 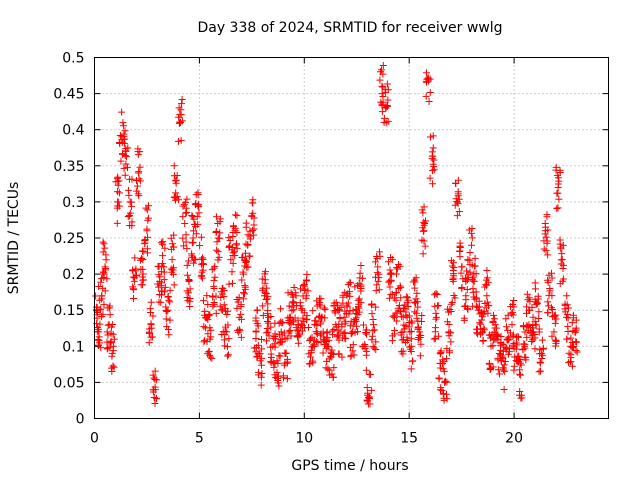 I want to click on y-axis-label: SRMTID / TECUs, so click(x=14, y=238).